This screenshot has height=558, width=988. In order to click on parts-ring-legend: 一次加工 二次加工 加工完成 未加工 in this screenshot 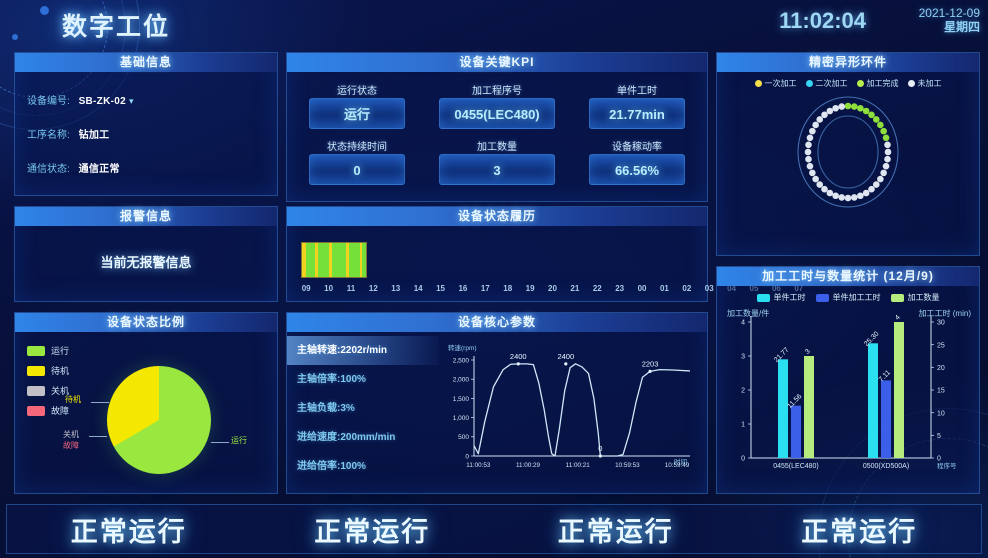, I will do `click(848, 83)`.